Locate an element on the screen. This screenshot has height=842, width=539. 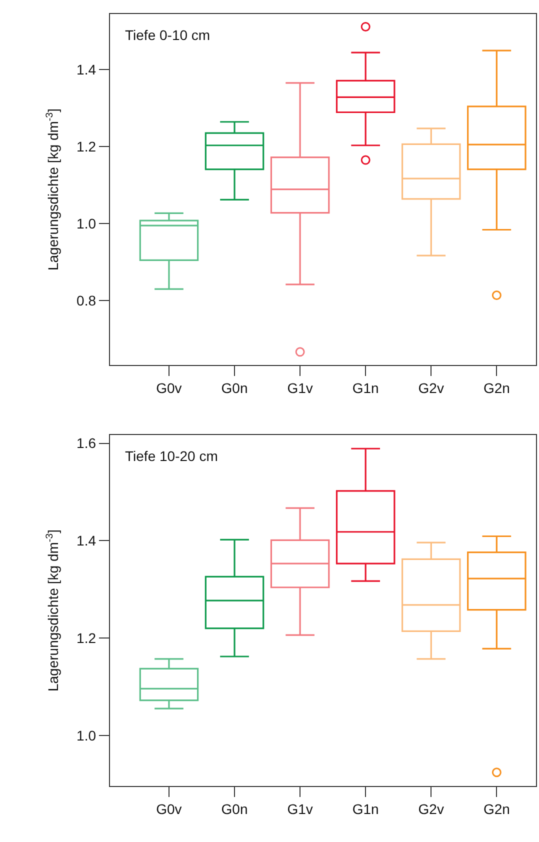
annotation: Tiefe 10-20 cm is located at coordinates (171, 456).